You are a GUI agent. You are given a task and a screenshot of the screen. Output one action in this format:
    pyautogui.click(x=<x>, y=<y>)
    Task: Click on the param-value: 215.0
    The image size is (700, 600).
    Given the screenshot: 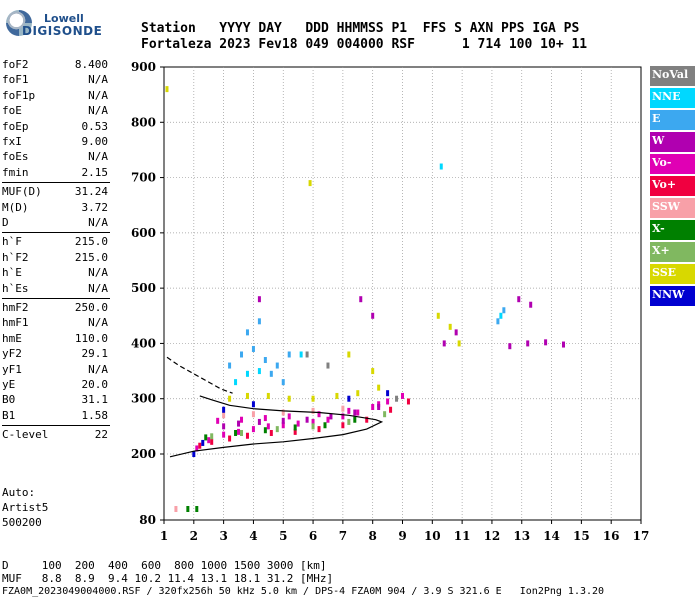 What is the action you would take?
    pyautogui.click(x=91, y=242)
    